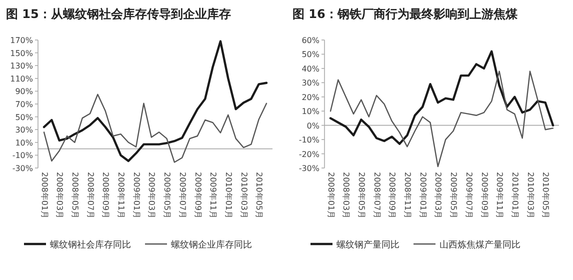 This screenshot has height=280, width=573. Describe the element at coordinates (405, 14) in the screenshot. I see `chart-title: 图 16：钢铁厂商行为最终影响到上游焦煤` at that location.